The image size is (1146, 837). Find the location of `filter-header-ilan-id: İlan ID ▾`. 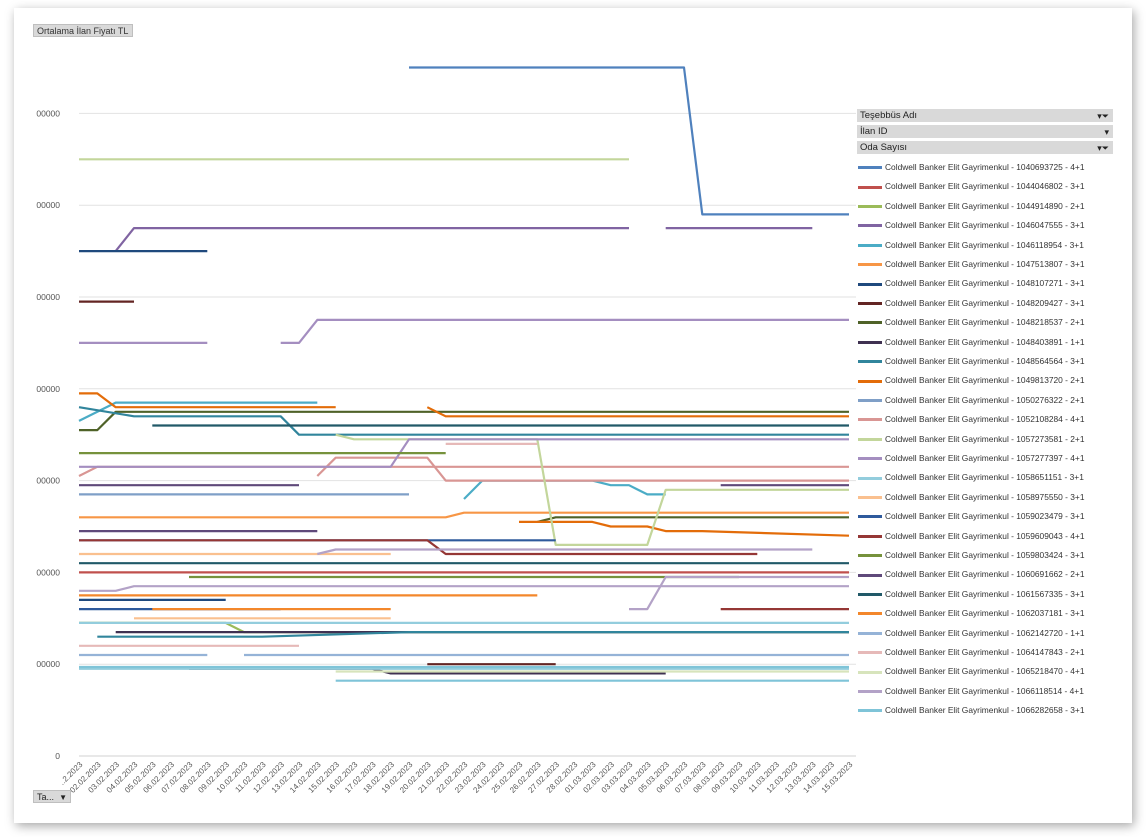

filter-header-ilan-id: İlan ID ▾ is located at coordinates (985, 132).